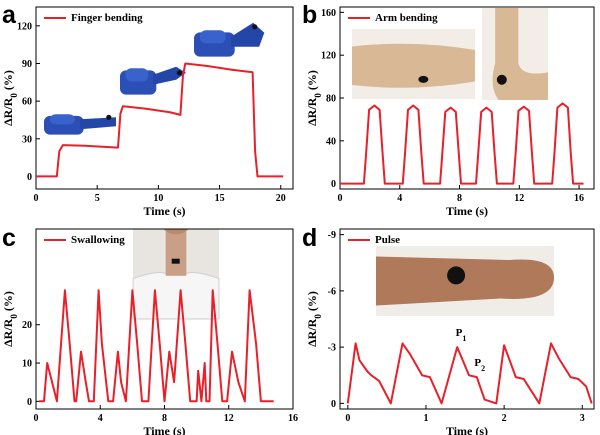 The height and width of the screenshot is (435, 600). I want to click on chin, so click(176, 232).